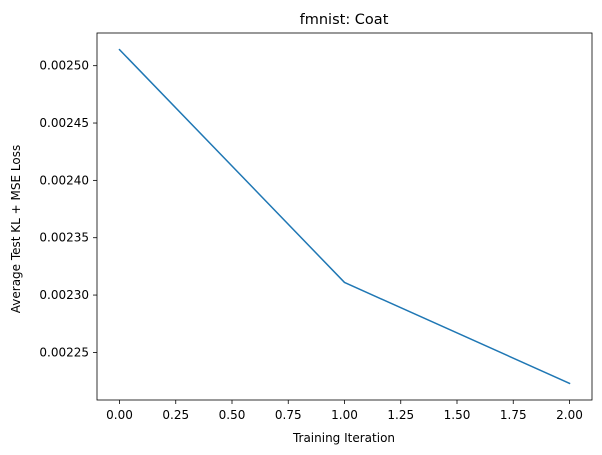 Image resolution: width=602 pixels, height=455 pixels. I want to click on x-tick-label: 0.75, so click(288, 415).